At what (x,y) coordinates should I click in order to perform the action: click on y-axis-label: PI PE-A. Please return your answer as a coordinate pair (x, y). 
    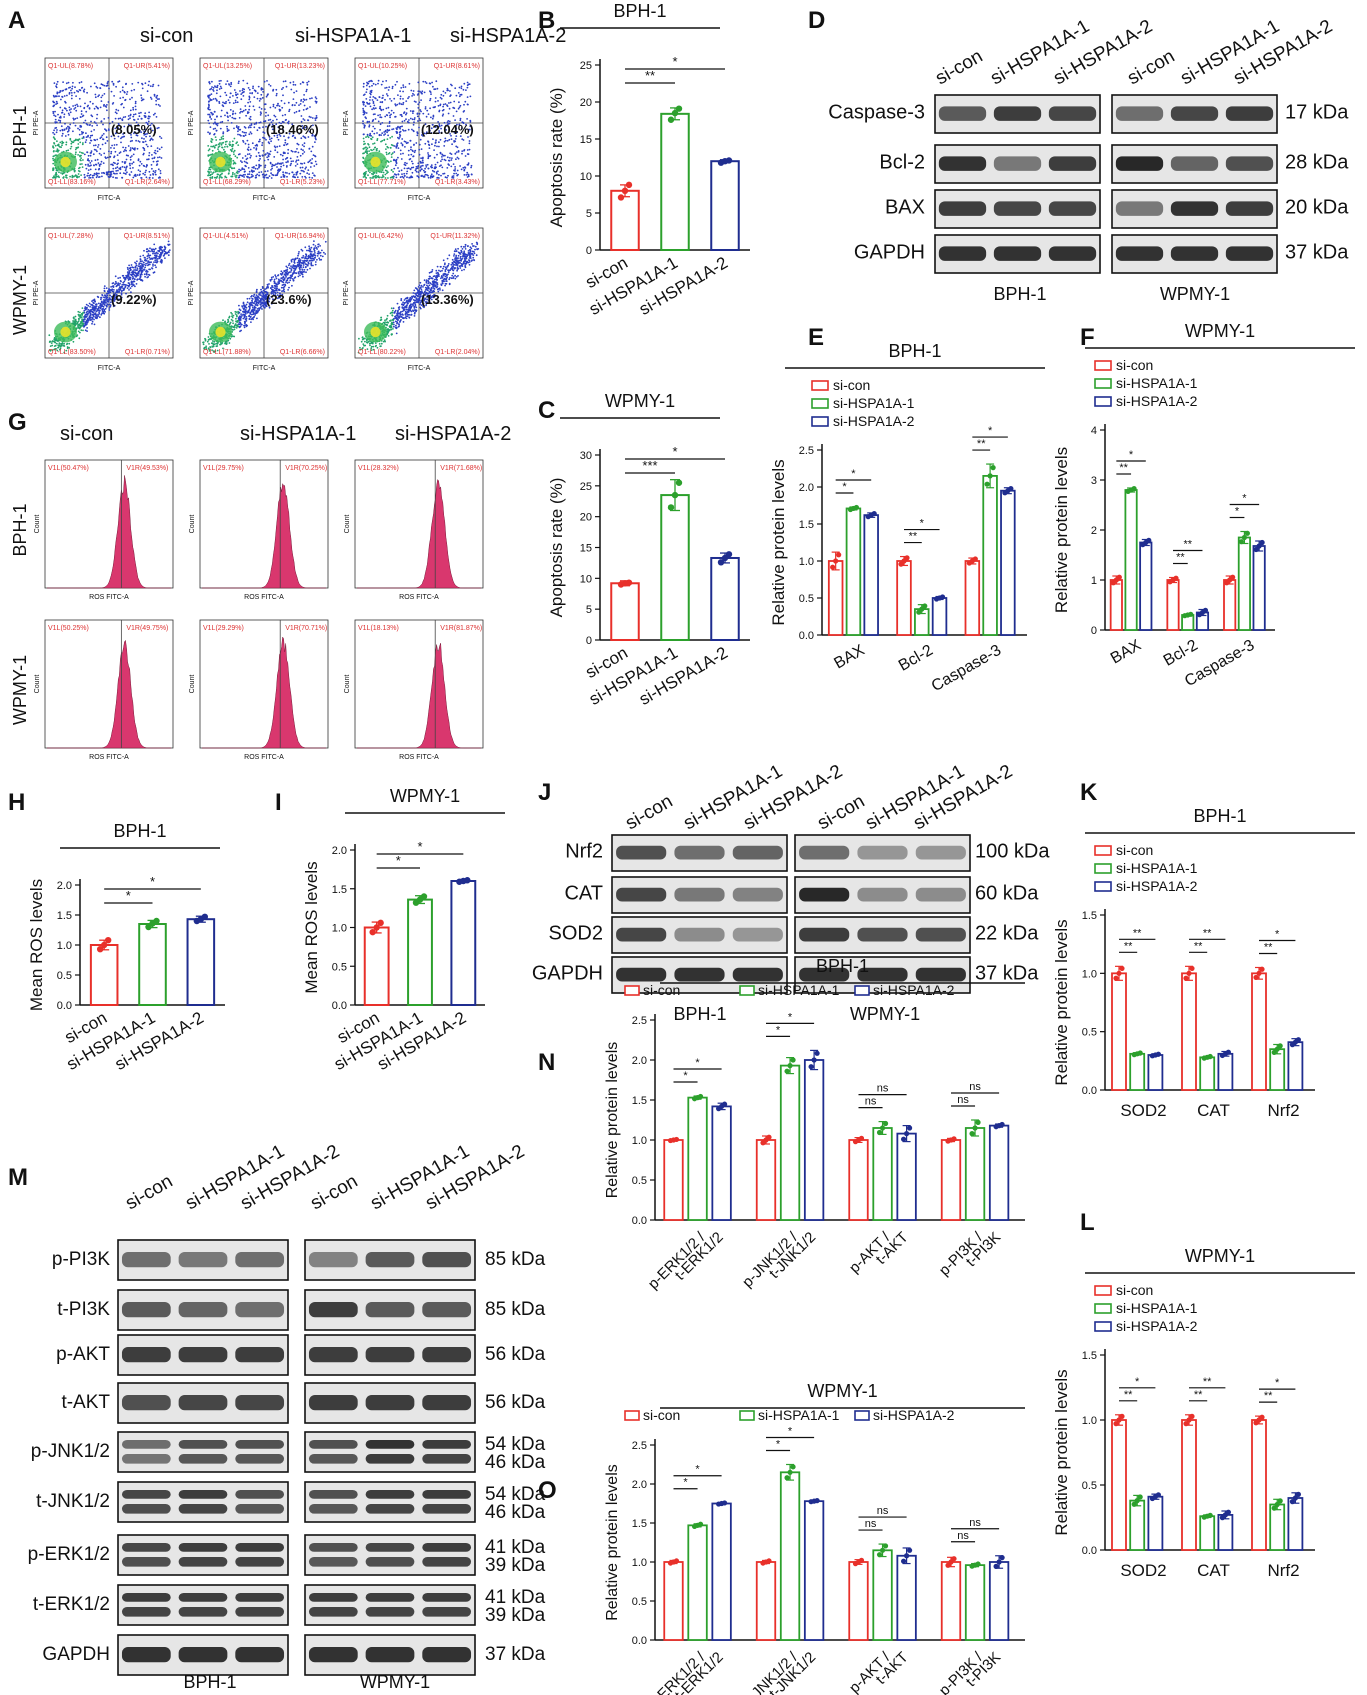
    Looking at the image, I should click on (191, 292).